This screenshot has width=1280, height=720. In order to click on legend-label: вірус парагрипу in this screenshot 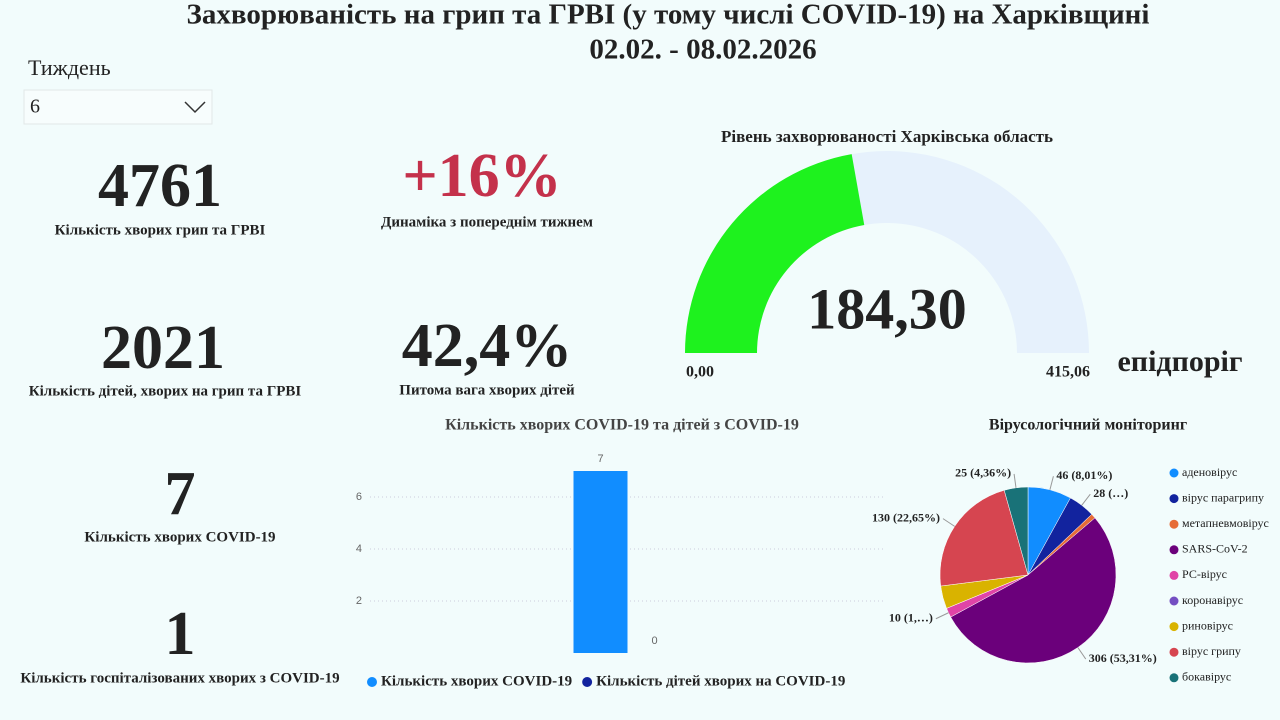, I will do `click(1223, 497)`.